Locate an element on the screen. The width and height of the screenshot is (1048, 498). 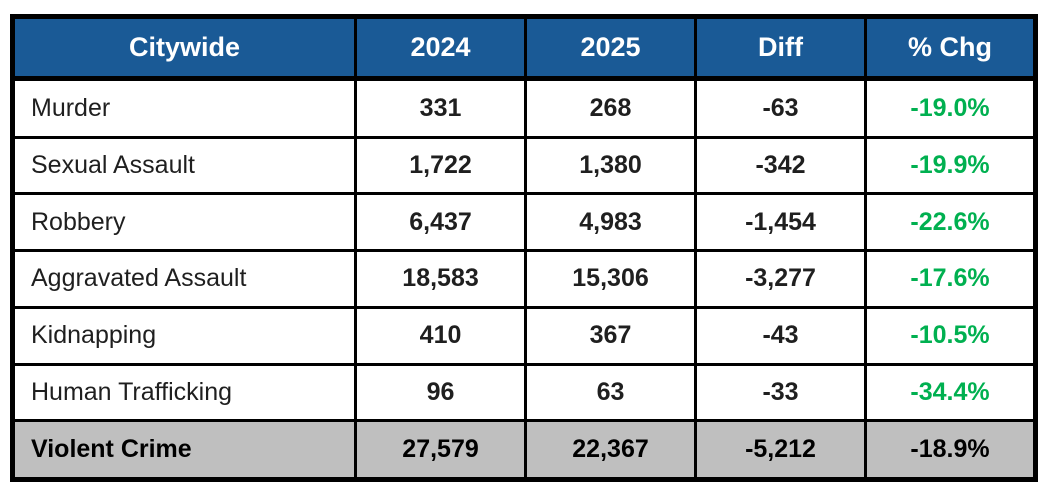
total-cell-pct-chg: -18.9% is located at coordinates (950, 450).